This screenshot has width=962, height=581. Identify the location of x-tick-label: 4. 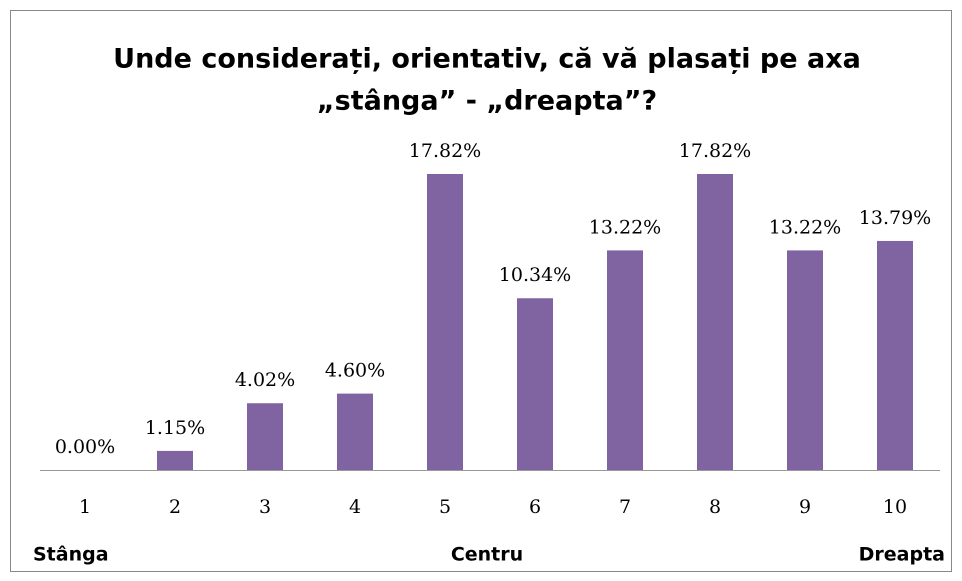
(355, 507).